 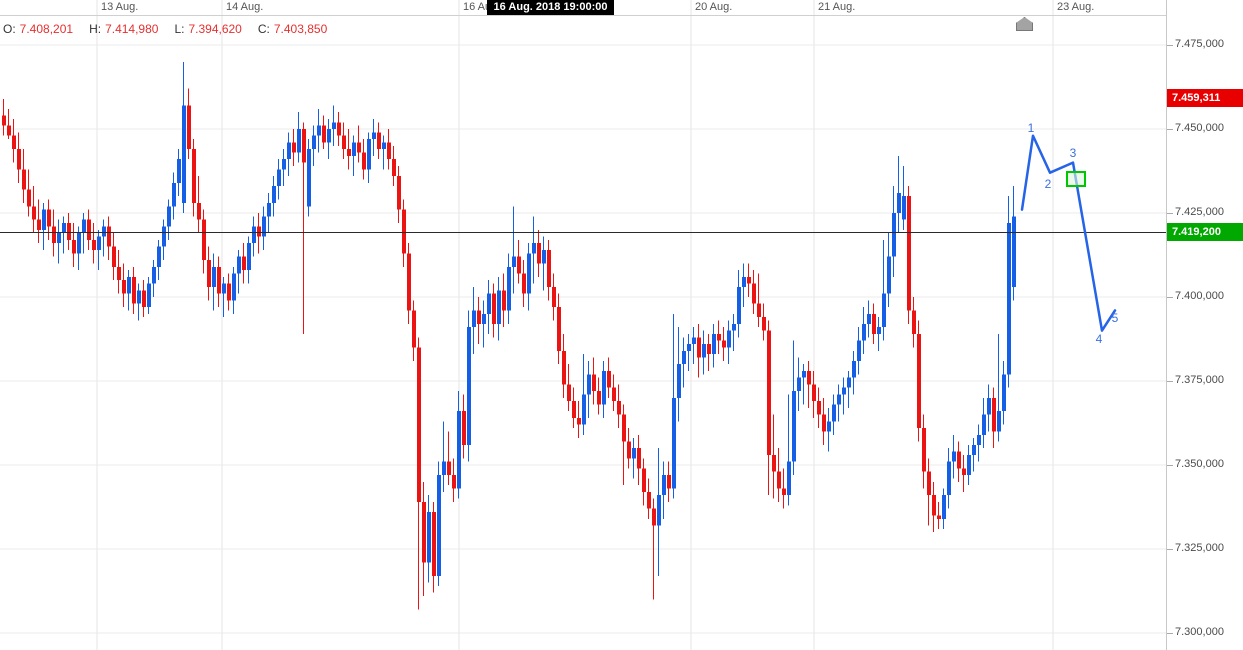 What do you see at coordinates (1073, 153) in the screenshot?
I see `wave-label-3: 3` at bounding box center [1073, 153].